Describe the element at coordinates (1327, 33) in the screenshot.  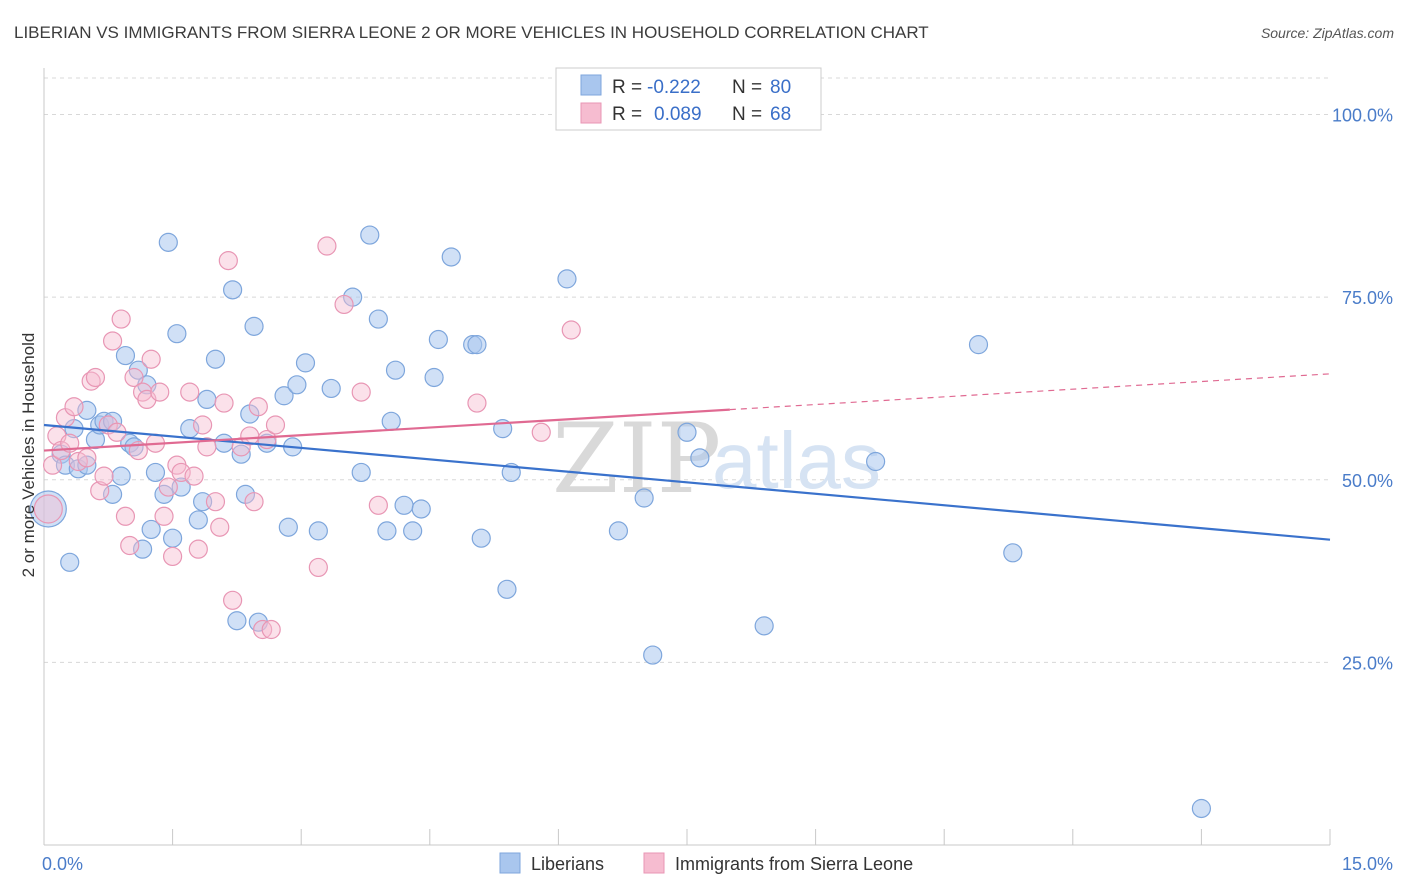
I see `chart-source: Source: ZipAtlas.com` at that location.